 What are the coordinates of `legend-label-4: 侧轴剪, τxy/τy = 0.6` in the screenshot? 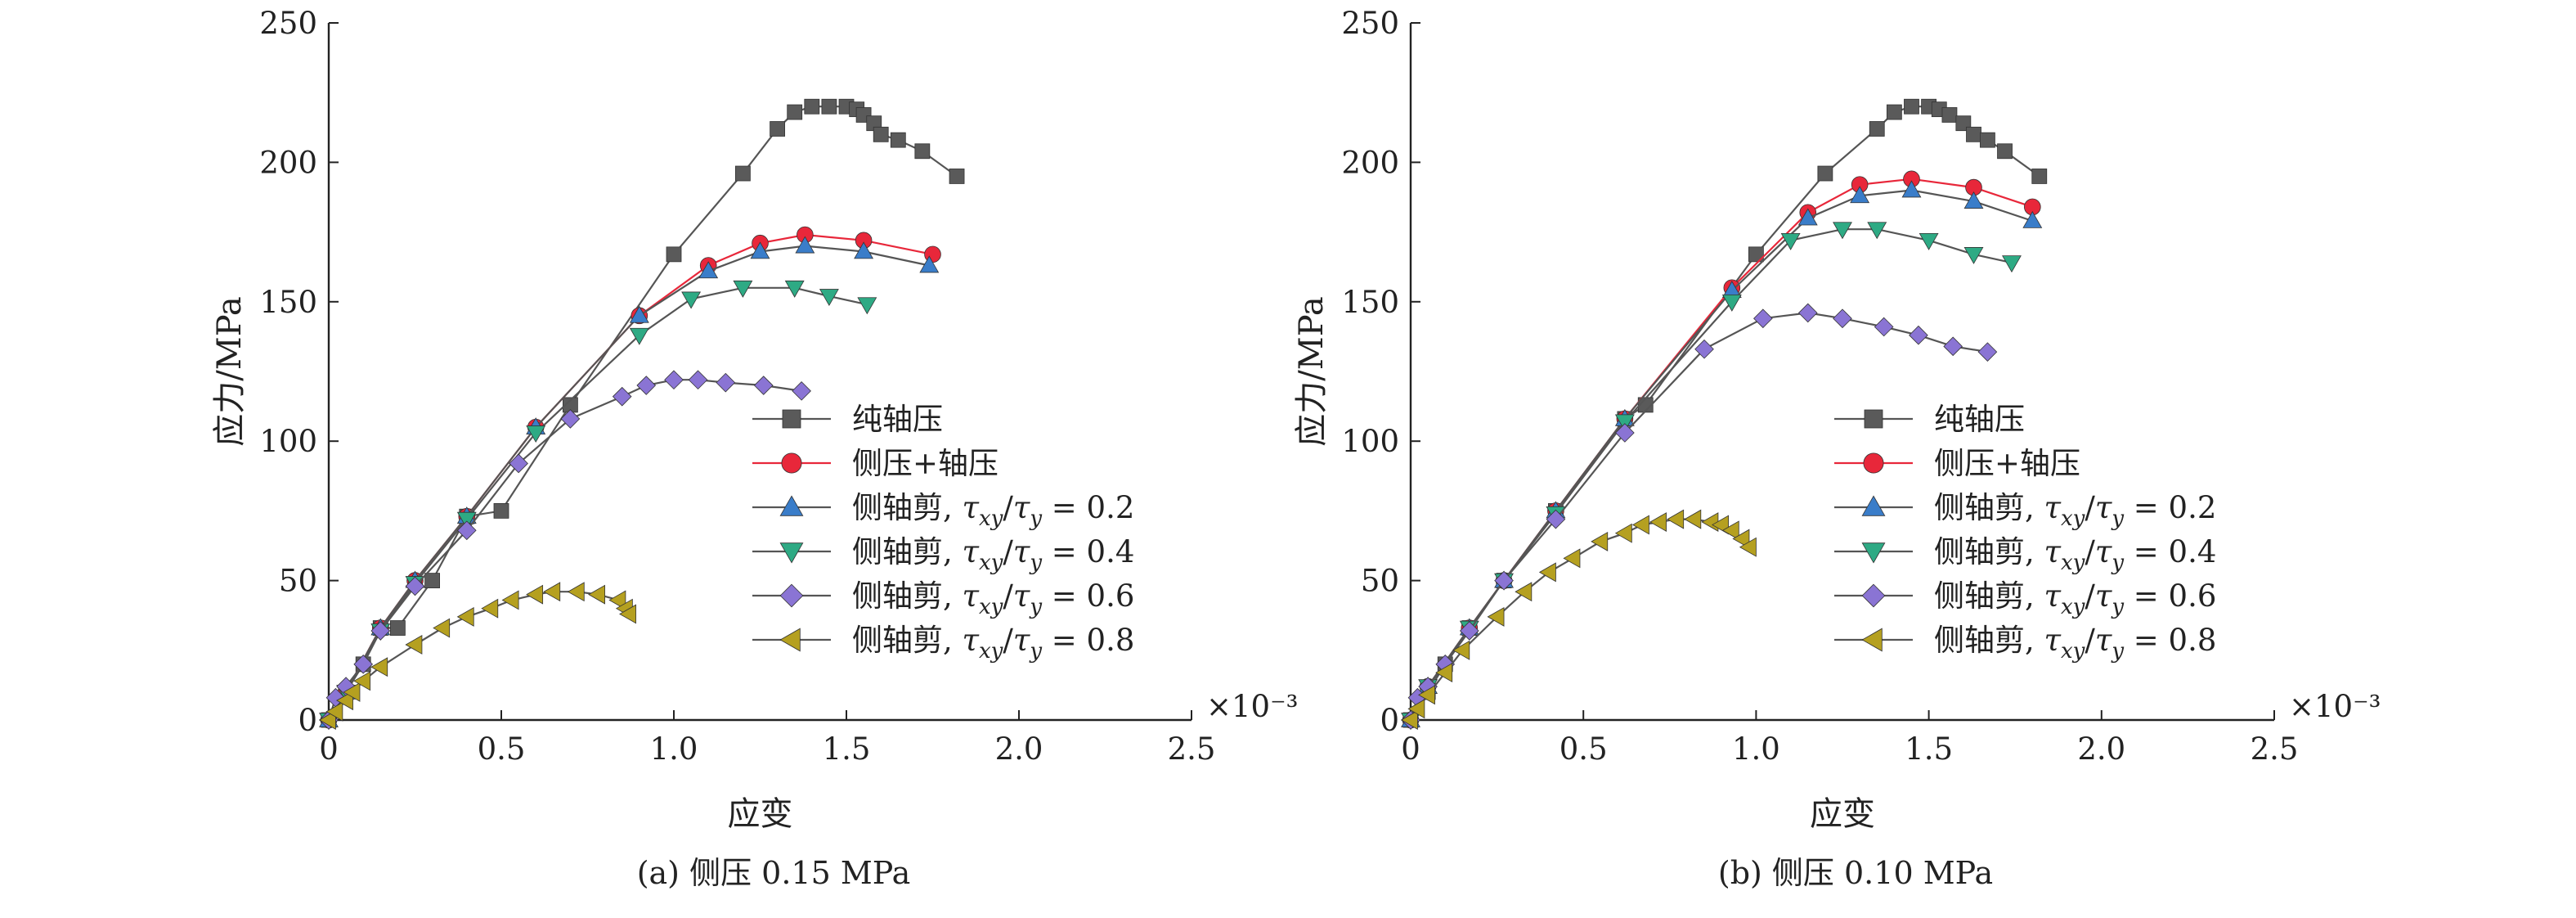 It's located at (2075, 599).